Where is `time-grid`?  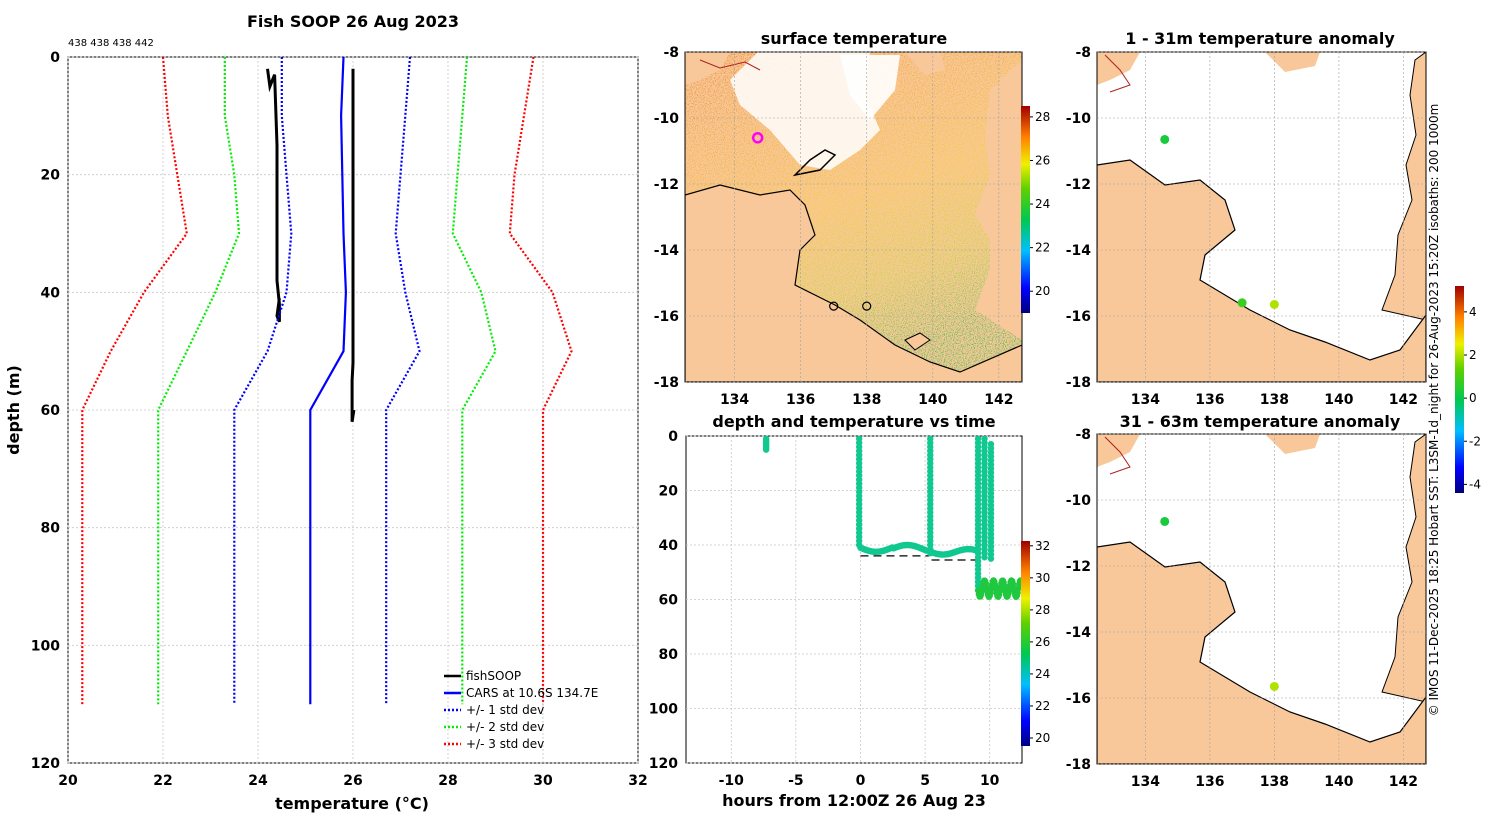 time-grid is located at coordinates (854, 599).